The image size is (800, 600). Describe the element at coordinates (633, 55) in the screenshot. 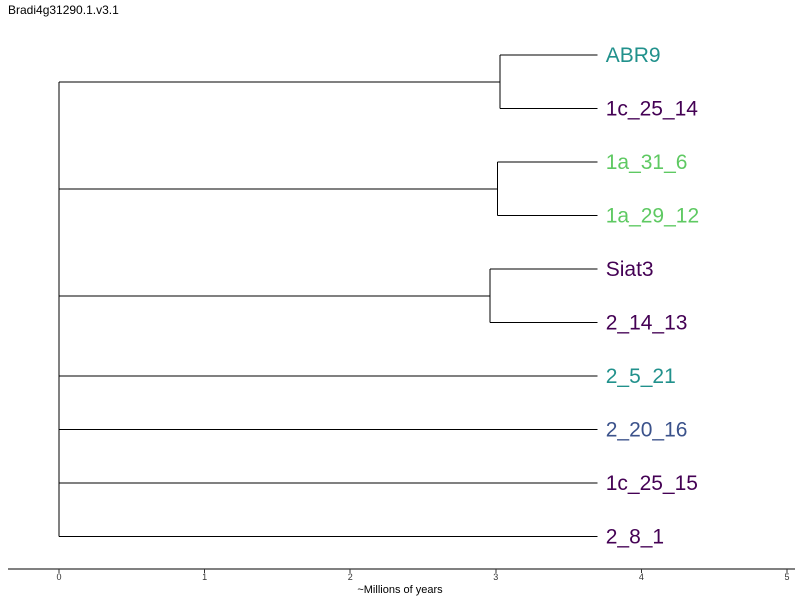

I see `tip-label: ABR9` at that location.